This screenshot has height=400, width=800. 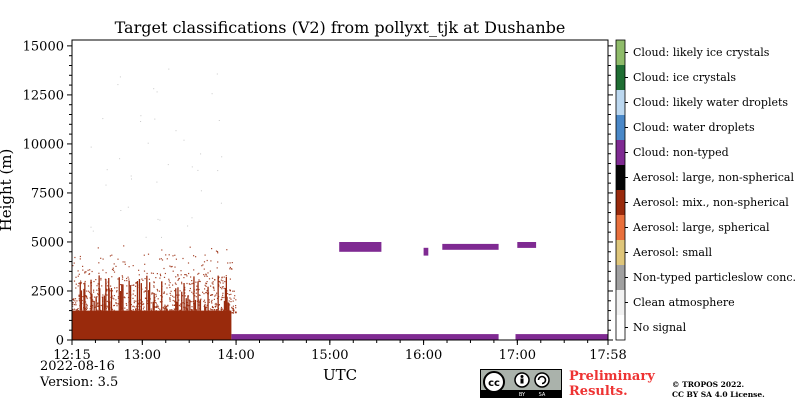 I want to click on svg-text: SA, so click(x=542, y=395).